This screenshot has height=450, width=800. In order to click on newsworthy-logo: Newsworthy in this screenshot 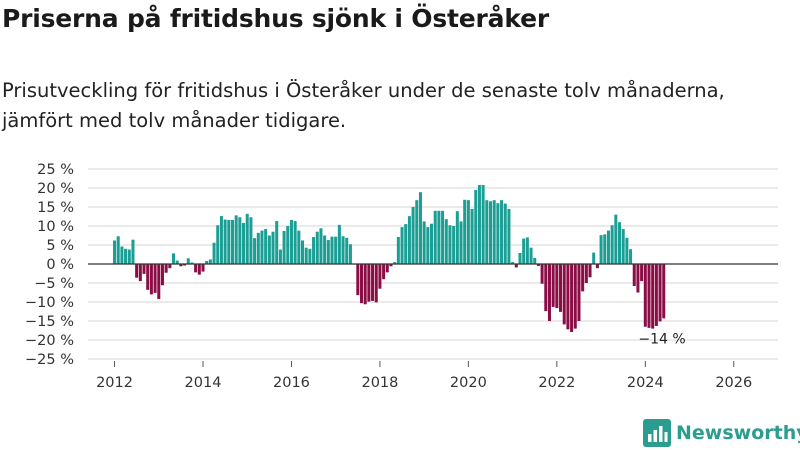, I will do `click(721, 433)`.